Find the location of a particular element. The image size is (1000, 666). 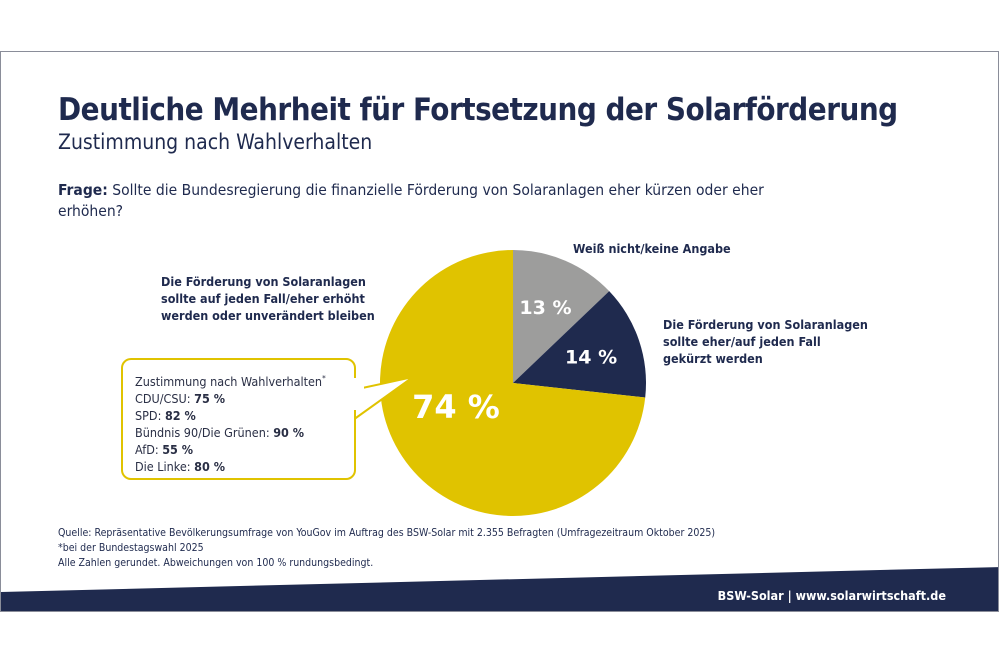

callout-heading: Zustimmung nach Wahlverhalten* is located at coordinates (230, 382).